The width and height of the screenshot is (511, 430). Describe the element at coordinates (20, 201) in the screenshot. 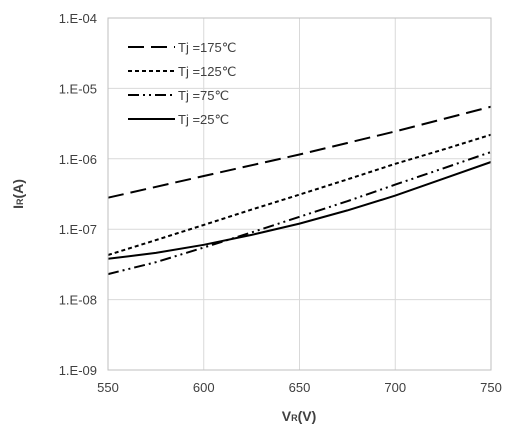

I see `y-axis-title-sub: R` at that location.